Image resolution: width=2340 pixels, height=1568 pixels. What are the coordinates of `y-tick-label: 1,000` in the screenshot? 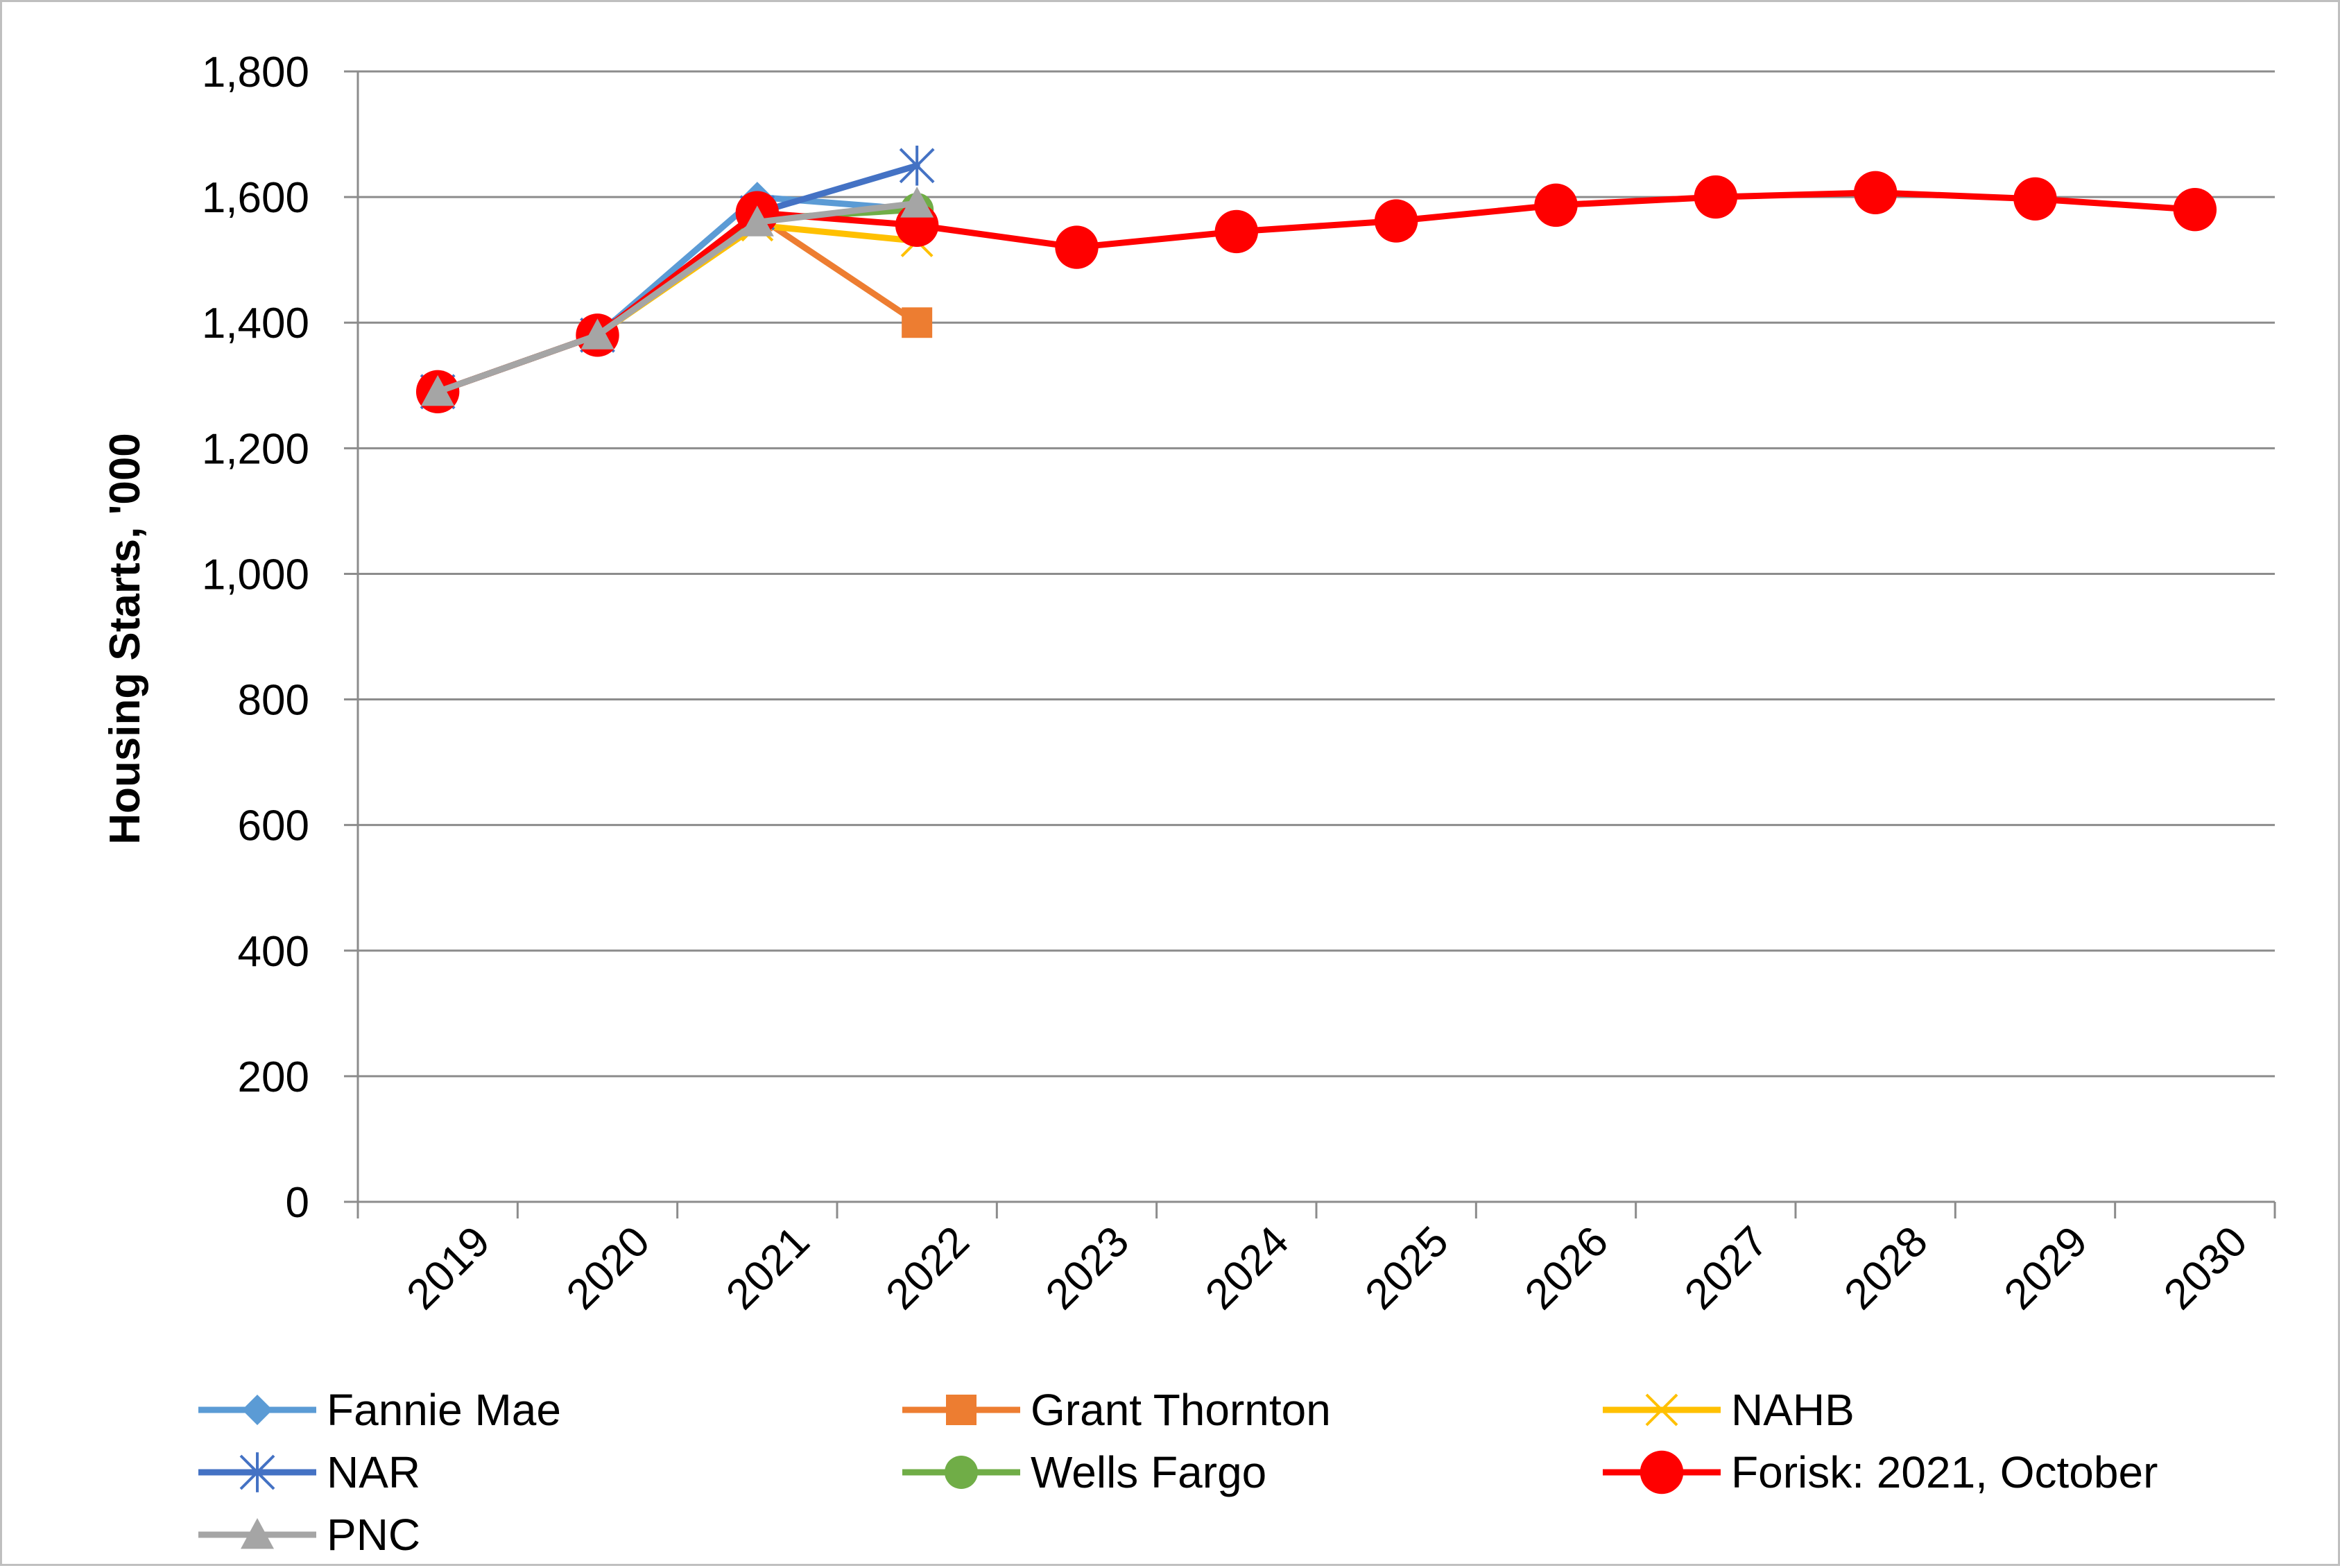 It's located at (255, 575).